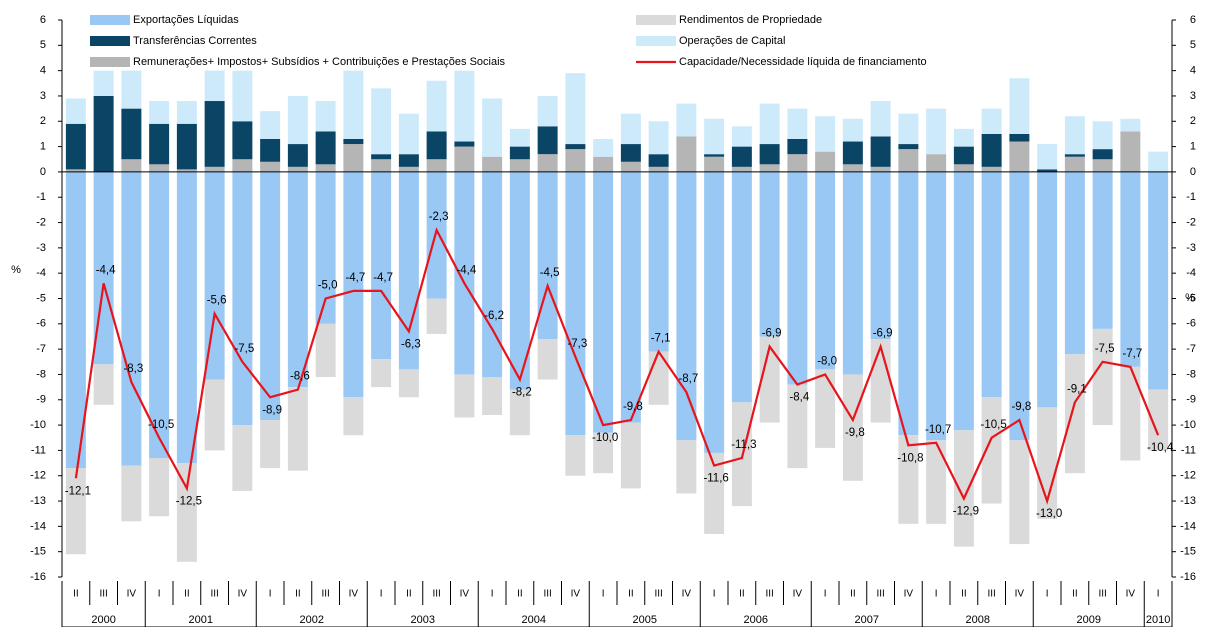 The width and height of the screenshot is (1208, 632). Describe the element at coordinates (187, 594) in the screenshot. I see `x-tick-label: II` at that location.